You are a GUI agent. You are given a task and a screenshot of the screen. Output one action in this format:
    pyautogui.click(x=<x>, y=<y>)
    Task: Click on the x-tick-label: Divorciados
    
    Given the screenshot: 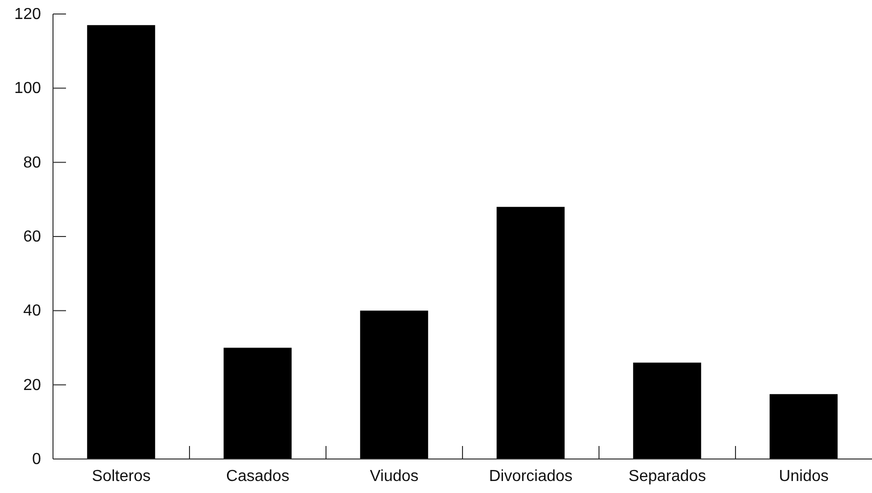 What is the action you would take?
    pyautogui.click(x=530, y=476)
    